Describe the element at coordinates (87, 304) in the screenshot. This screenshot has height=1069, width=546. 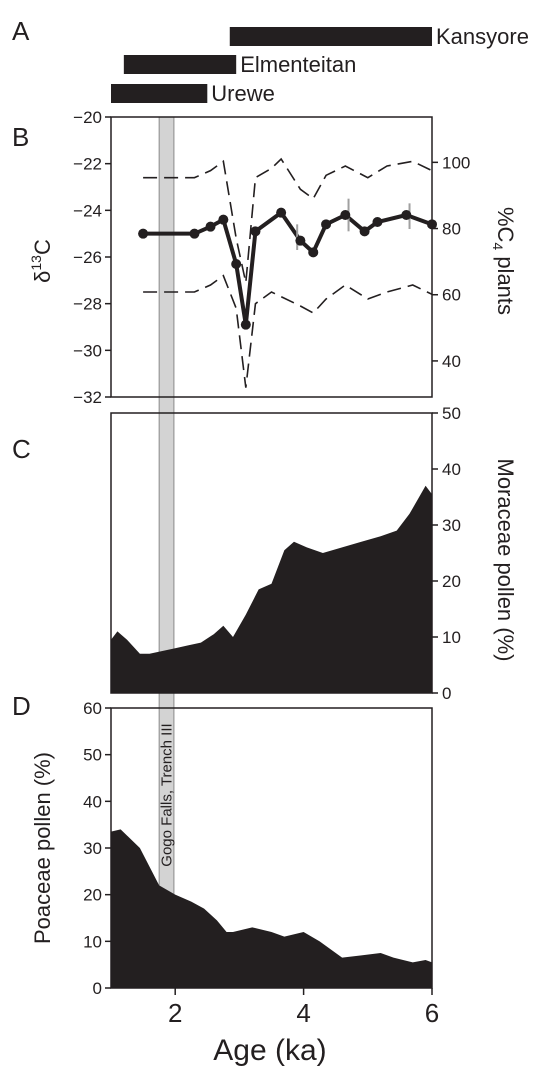
I see `panel-b-left-tick-label: −28` at that location.